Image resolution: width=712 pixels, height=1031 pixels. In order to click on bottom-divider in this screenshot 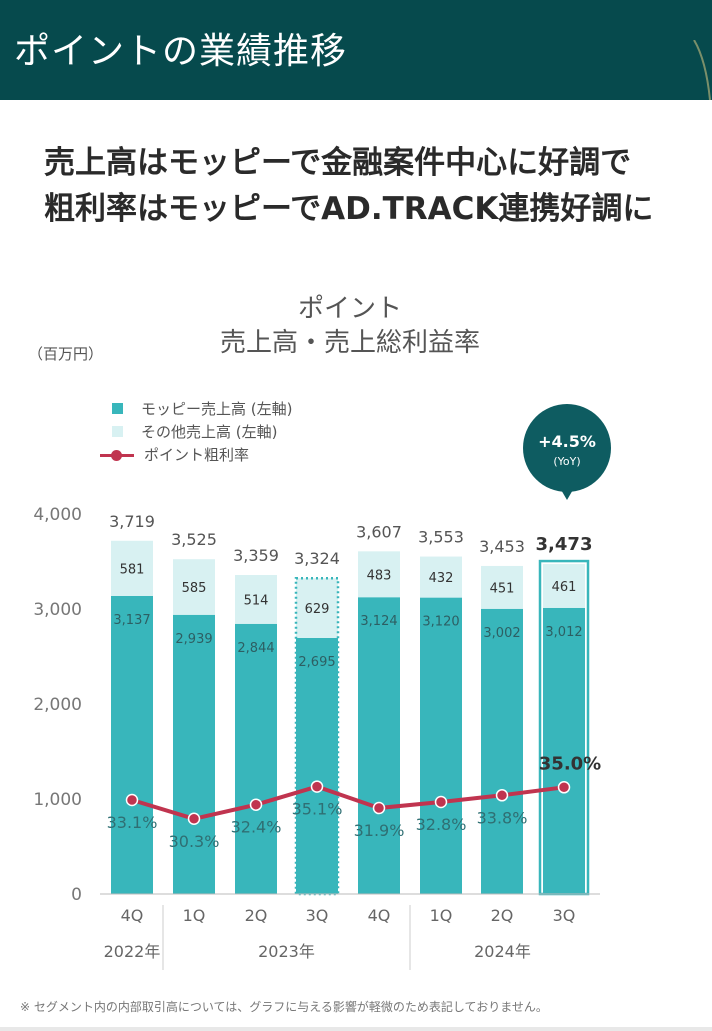, I will do `click(356, 1029)`.